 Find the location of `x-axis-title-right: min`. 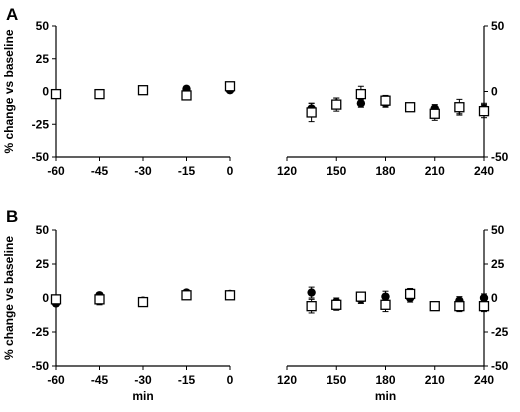

x-axis-title-right: min is located at coordinates (385, 396).